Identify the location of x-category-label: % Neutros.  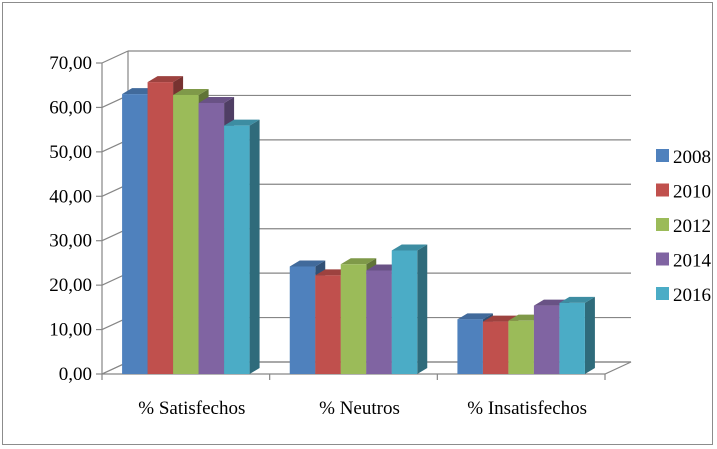
(359, 408).